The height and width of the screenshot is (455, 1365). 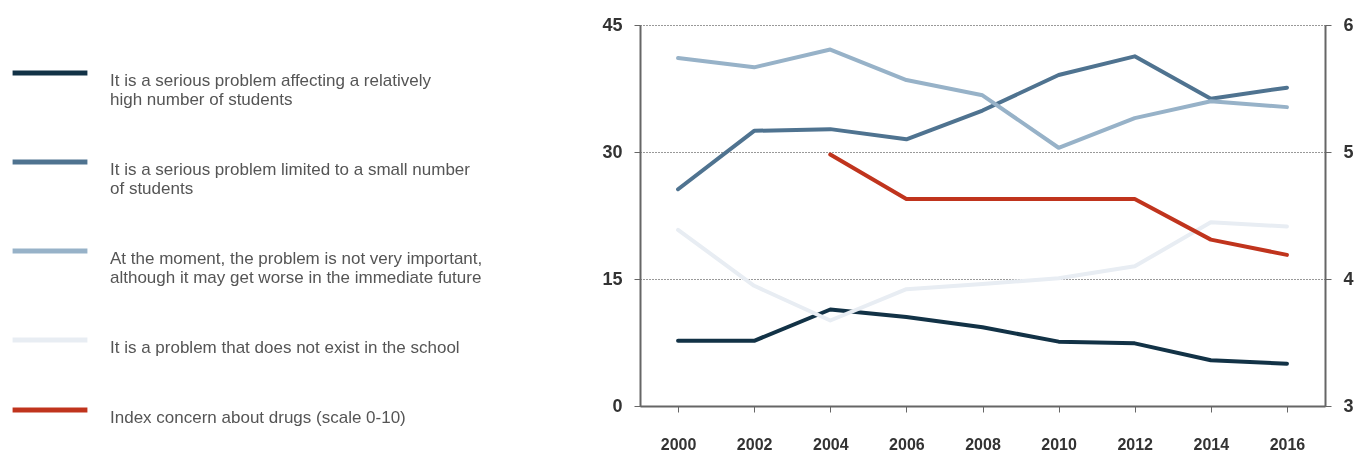 What do you see at coordinates (1348, 278) in the screenshot?
I see `y2-tick-label: 4` at bounding box center [1348, 278].